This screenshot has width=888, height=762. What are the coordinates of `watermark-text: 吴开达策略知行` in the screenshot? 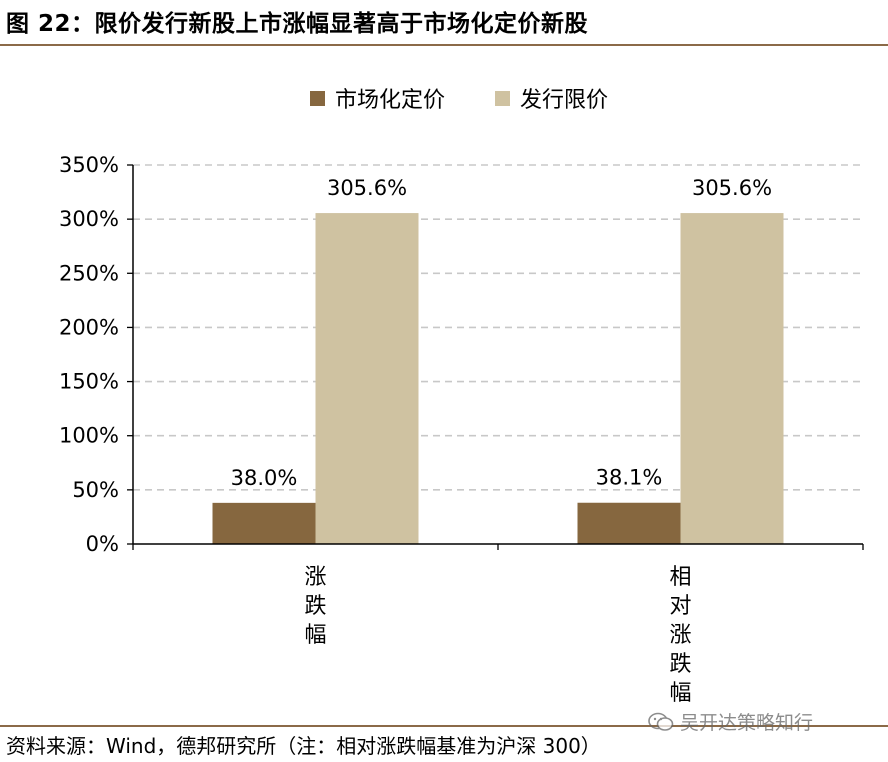 It's located at (747, 723).